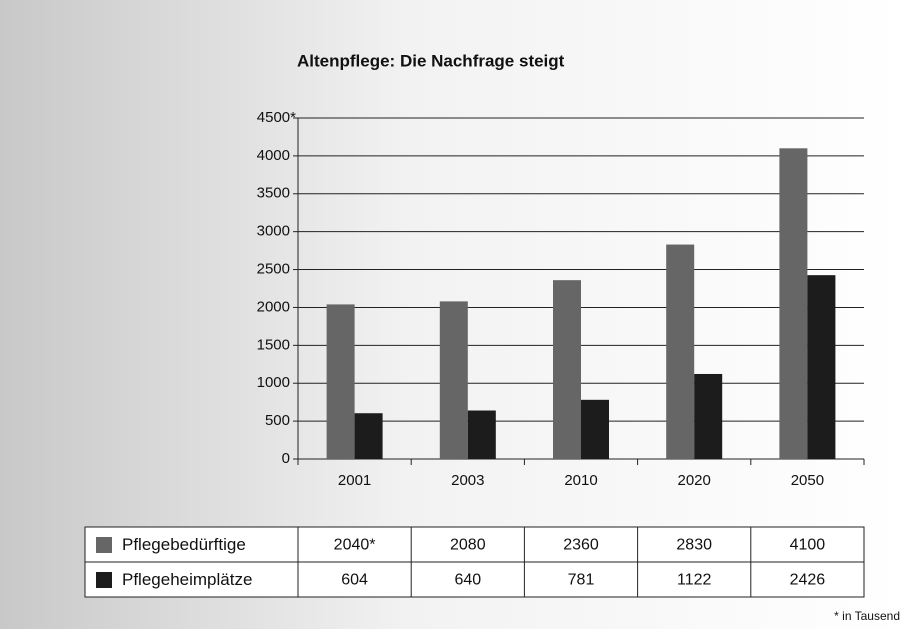 This screenshot has width=905, height=629. Describe the element at coordinates (431, 60) in the screenshot. I see `chart-title: Altenpflege: Die Nachfrage steigt` at that location.